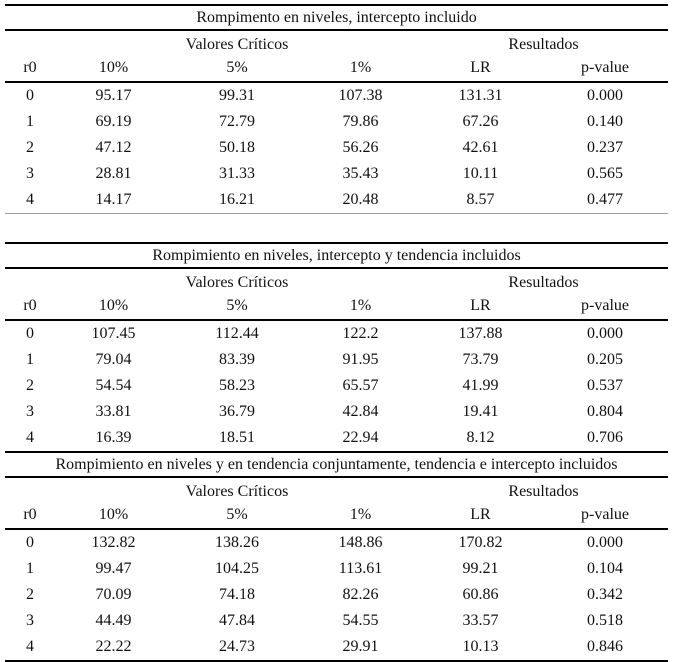 The height and width of the screenshot is (662, 673). I want to click on table-row: 3 44.49 47.84 54.55 33.57 0.518, so click(336, 621).